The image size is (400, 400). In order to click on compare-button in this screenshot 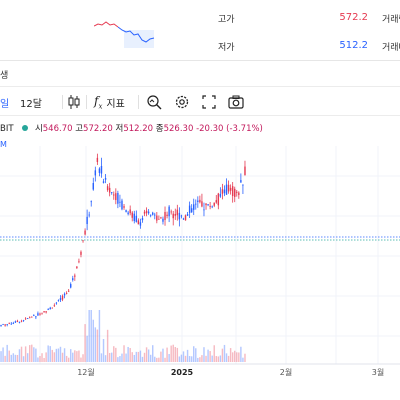, I will do `click(154, 102)`.